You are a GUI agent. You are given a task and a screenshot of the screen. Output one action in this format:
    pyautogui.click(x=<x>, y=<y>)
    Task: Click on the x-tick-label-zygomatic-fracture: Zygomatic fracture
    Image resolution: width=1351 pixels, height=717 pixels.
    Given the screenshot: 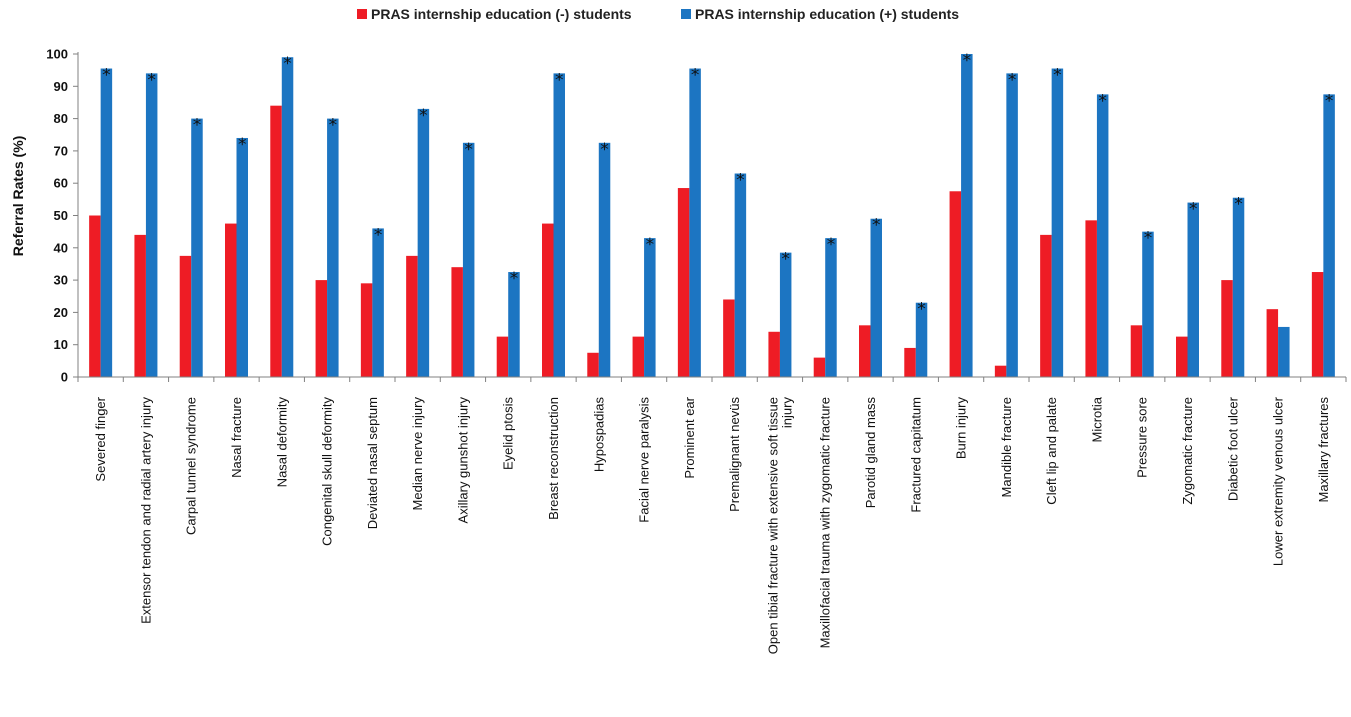 What is the action you would take?
    pyautogui.click(x=1187, y=451)
    